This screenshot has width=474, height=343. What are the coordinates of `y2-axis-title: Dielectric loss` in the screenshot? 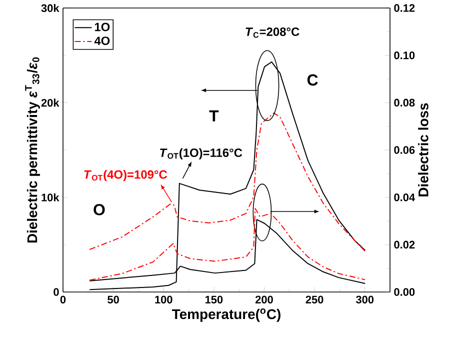 It's located at (423, 149).